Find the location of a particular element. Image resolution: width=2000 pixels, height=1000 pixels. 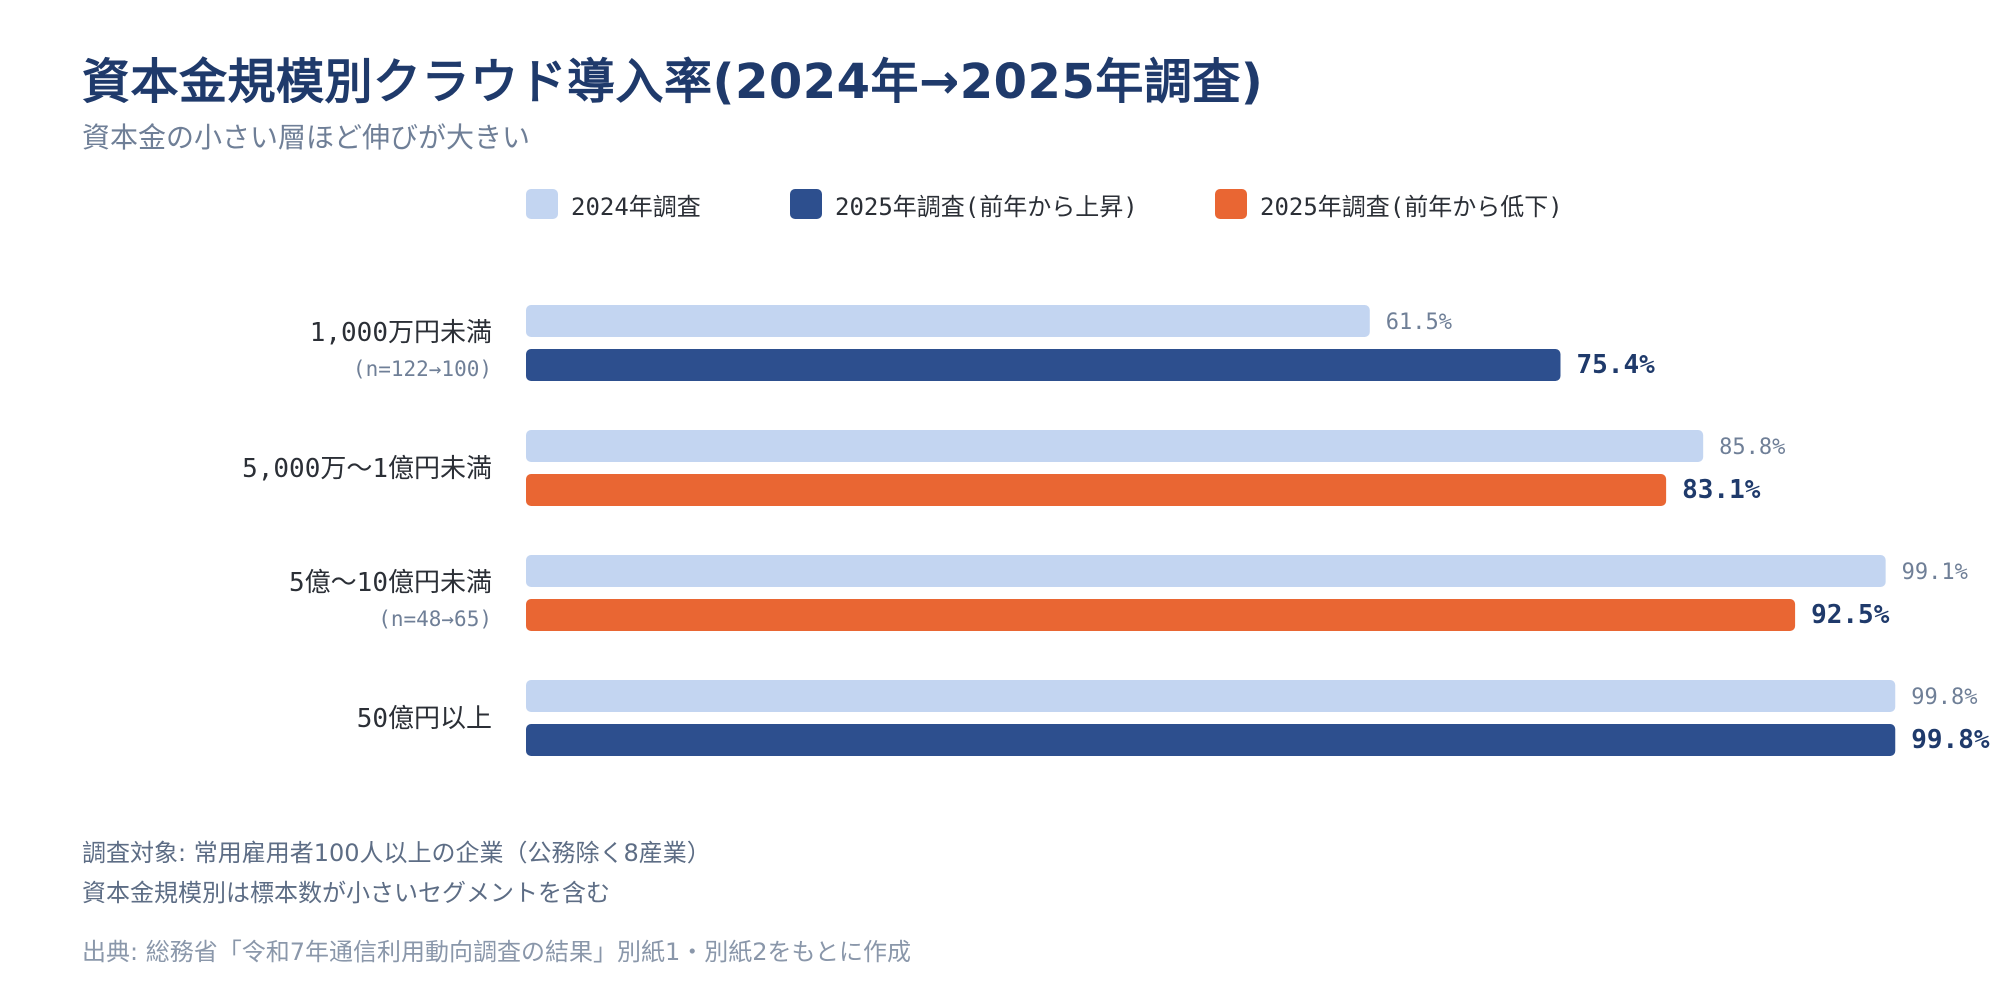

chart-title: 資本金規模別クラウド導入率(2024年→2025年調査) is located at coordinates (673, 82).